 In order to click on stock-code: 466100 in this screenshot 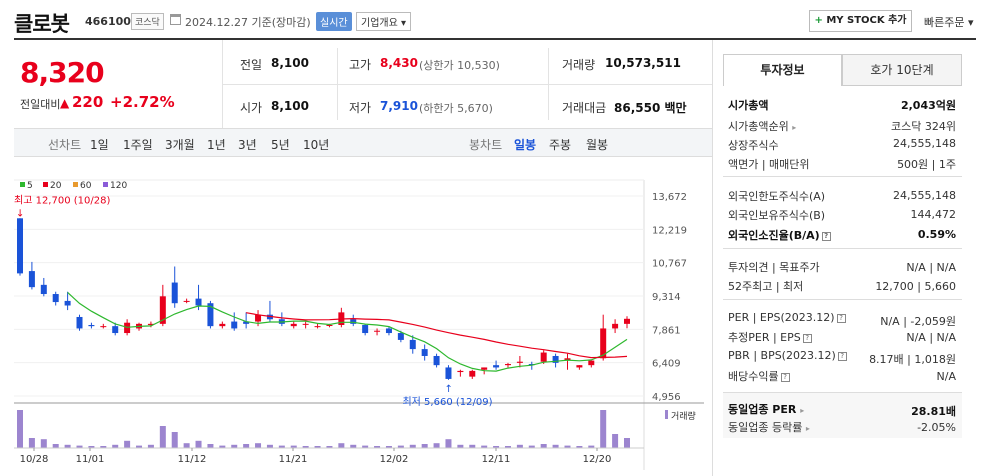, I will do `click(108, 21)`.